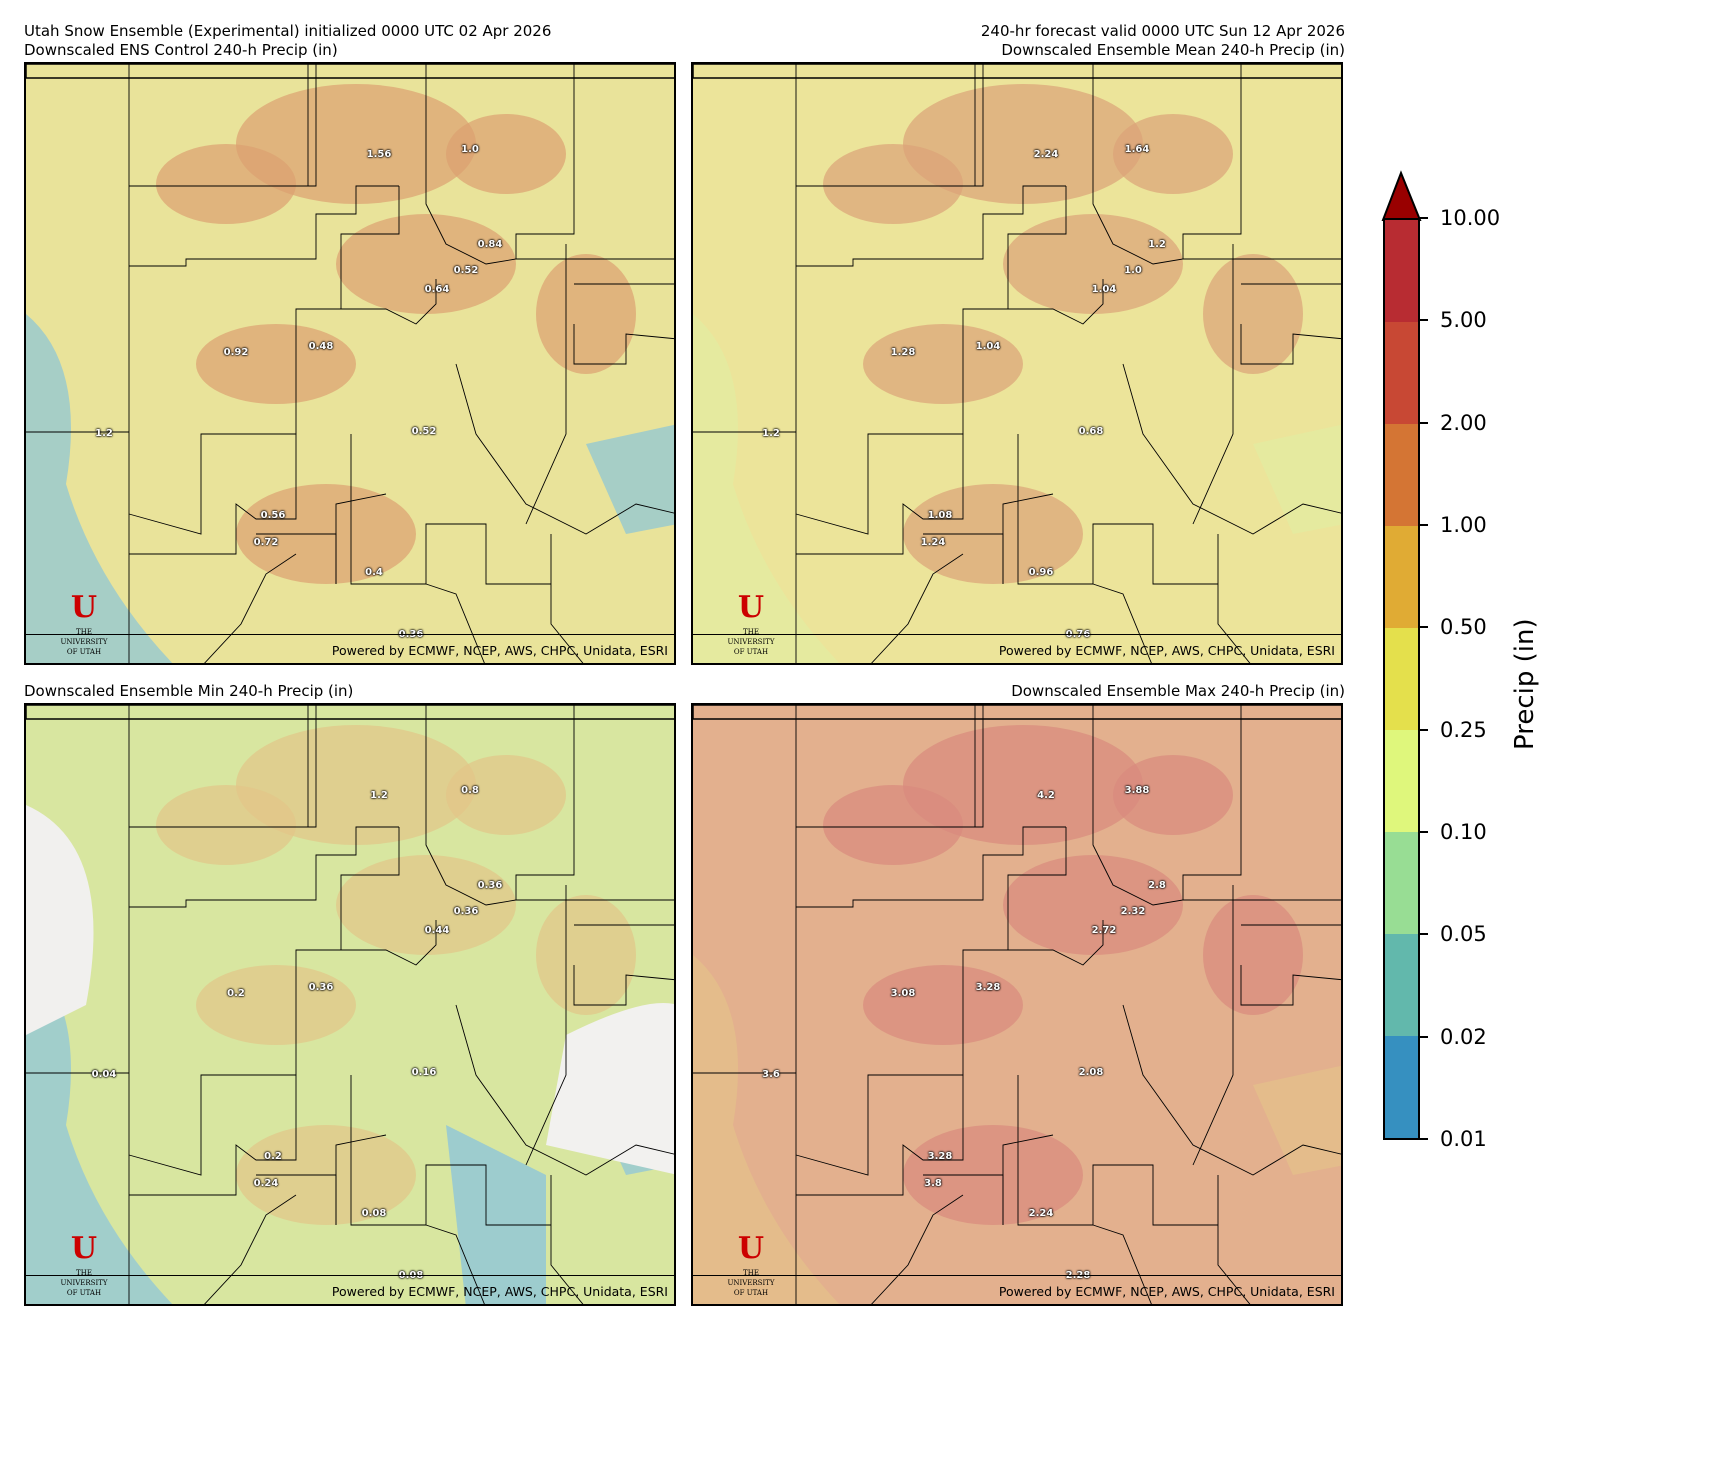 The width and height of the screenshot is (1736, 1470). Describe the element at coordinates (1463, 422) in the screenshot. I see `colorbar-tick-label: 2.00` at that location.